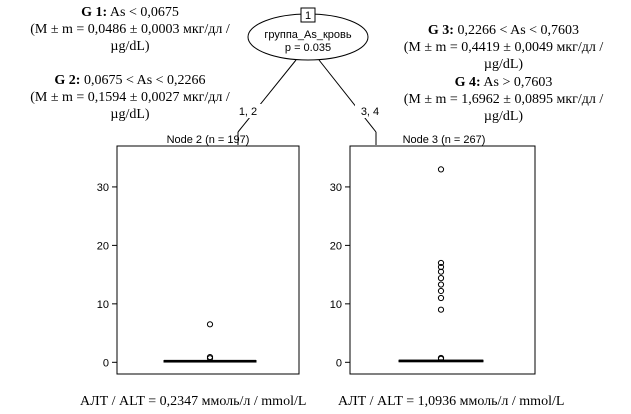 This screenshot has height=414, width=631. I want to click on tree-root-p: p = 0.035, so click(308, 48).